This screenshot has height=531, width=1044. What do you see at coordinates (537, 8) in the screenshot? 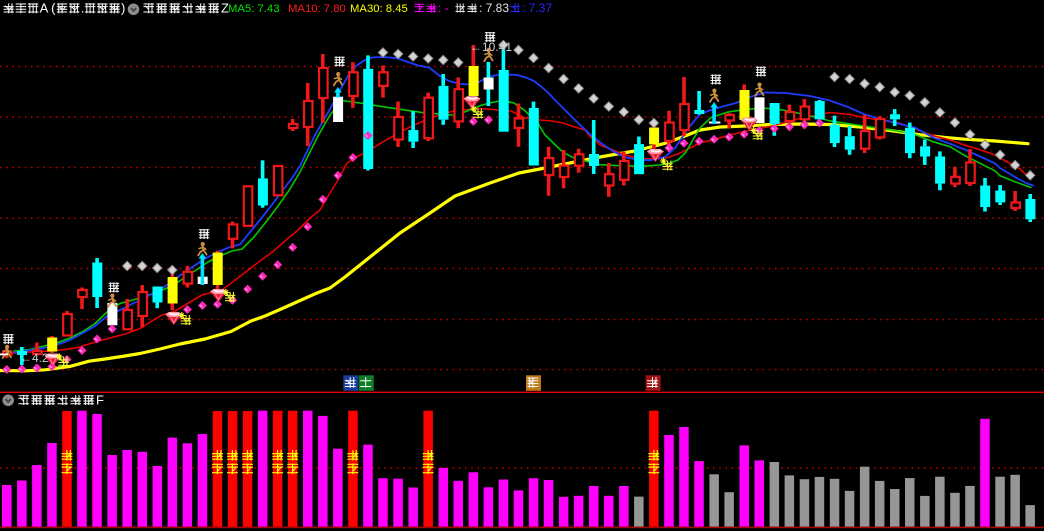
I see `svg-text:: 7.37: : 7.37` at bounding box center [537, 8].